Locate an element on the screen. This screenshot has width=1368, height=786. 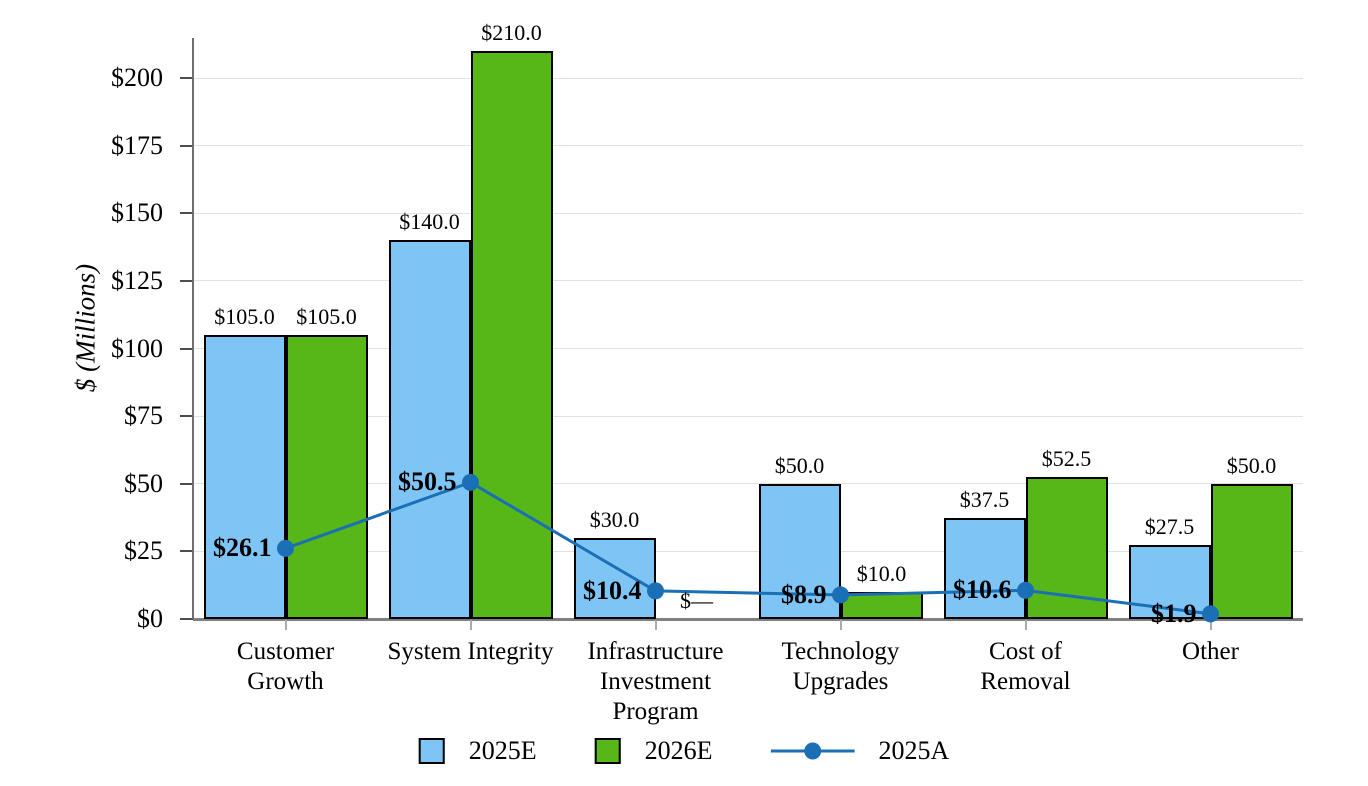
legend-swatch-2025E is located at coordinates (431, 751).